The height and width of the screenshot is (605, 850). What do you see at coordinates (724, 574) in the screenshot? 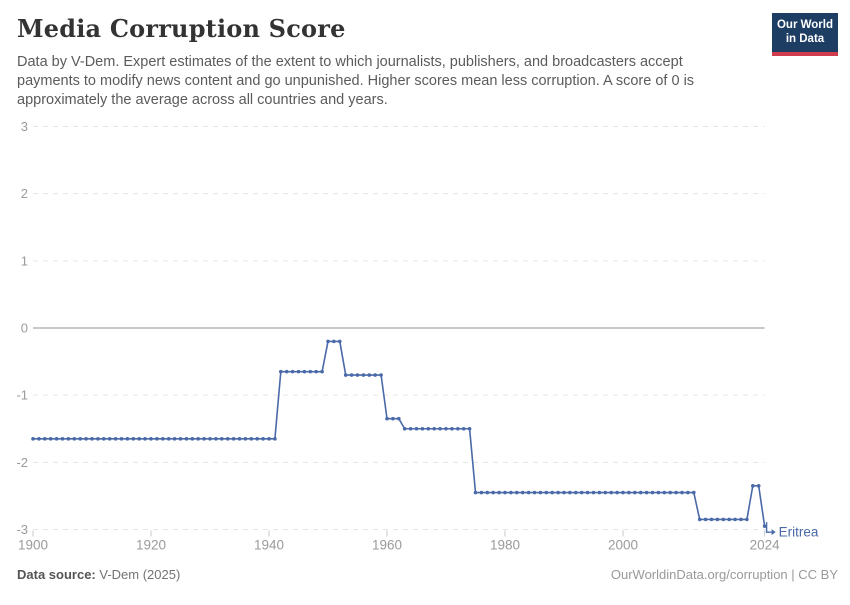
I see `credit-link: OurWorldinData.org/corruption | CC BY` at bounding box center [724, 574].